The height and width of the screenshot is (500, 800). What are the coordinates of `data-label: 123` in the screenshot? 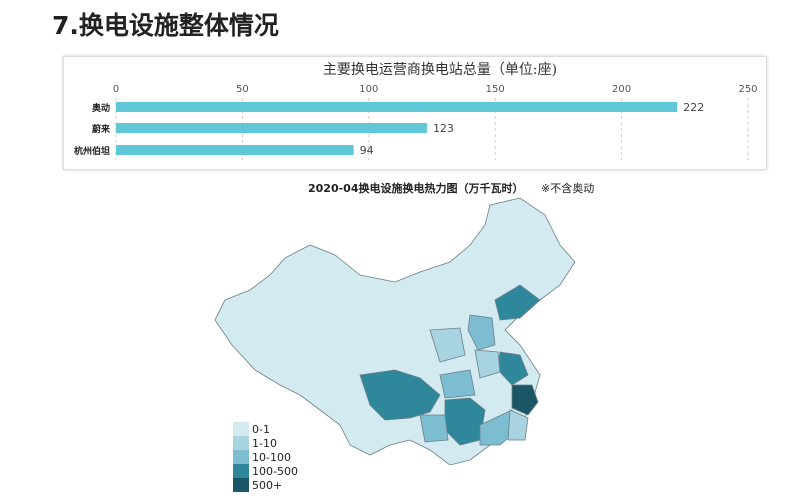 It's located at (443, 128).